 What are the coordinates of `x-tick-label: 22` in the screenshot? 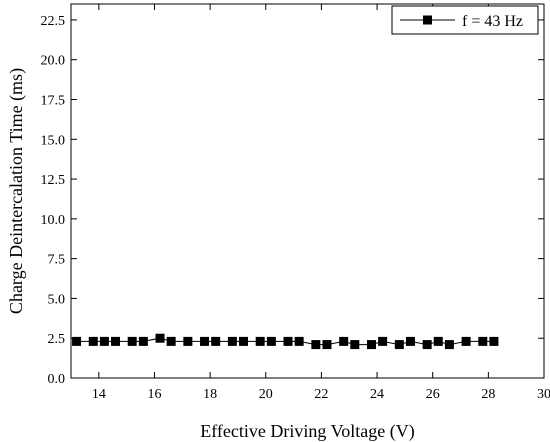 It's located at (321, 394).